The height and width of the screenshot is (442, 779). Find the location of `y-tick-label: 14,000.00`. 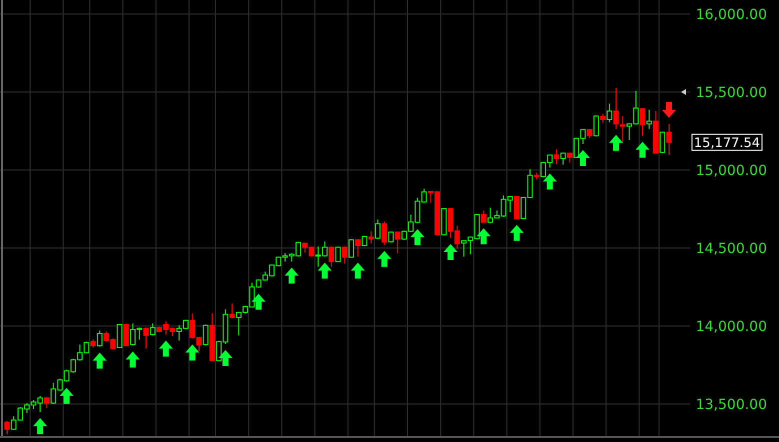

y-tick-label: 14,000.00 is located at coordinates (731, 326).